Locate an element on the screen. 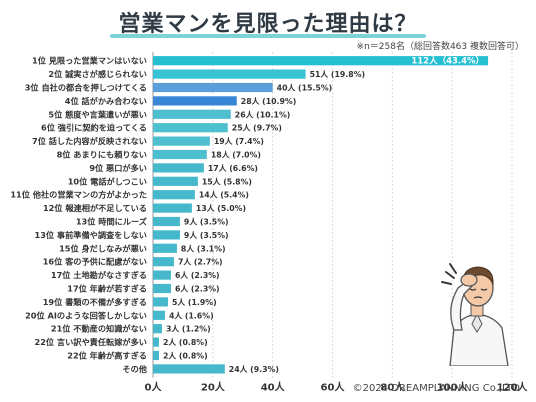  data-label: 17人 (6.6%) is located at coordinates (233, 168).